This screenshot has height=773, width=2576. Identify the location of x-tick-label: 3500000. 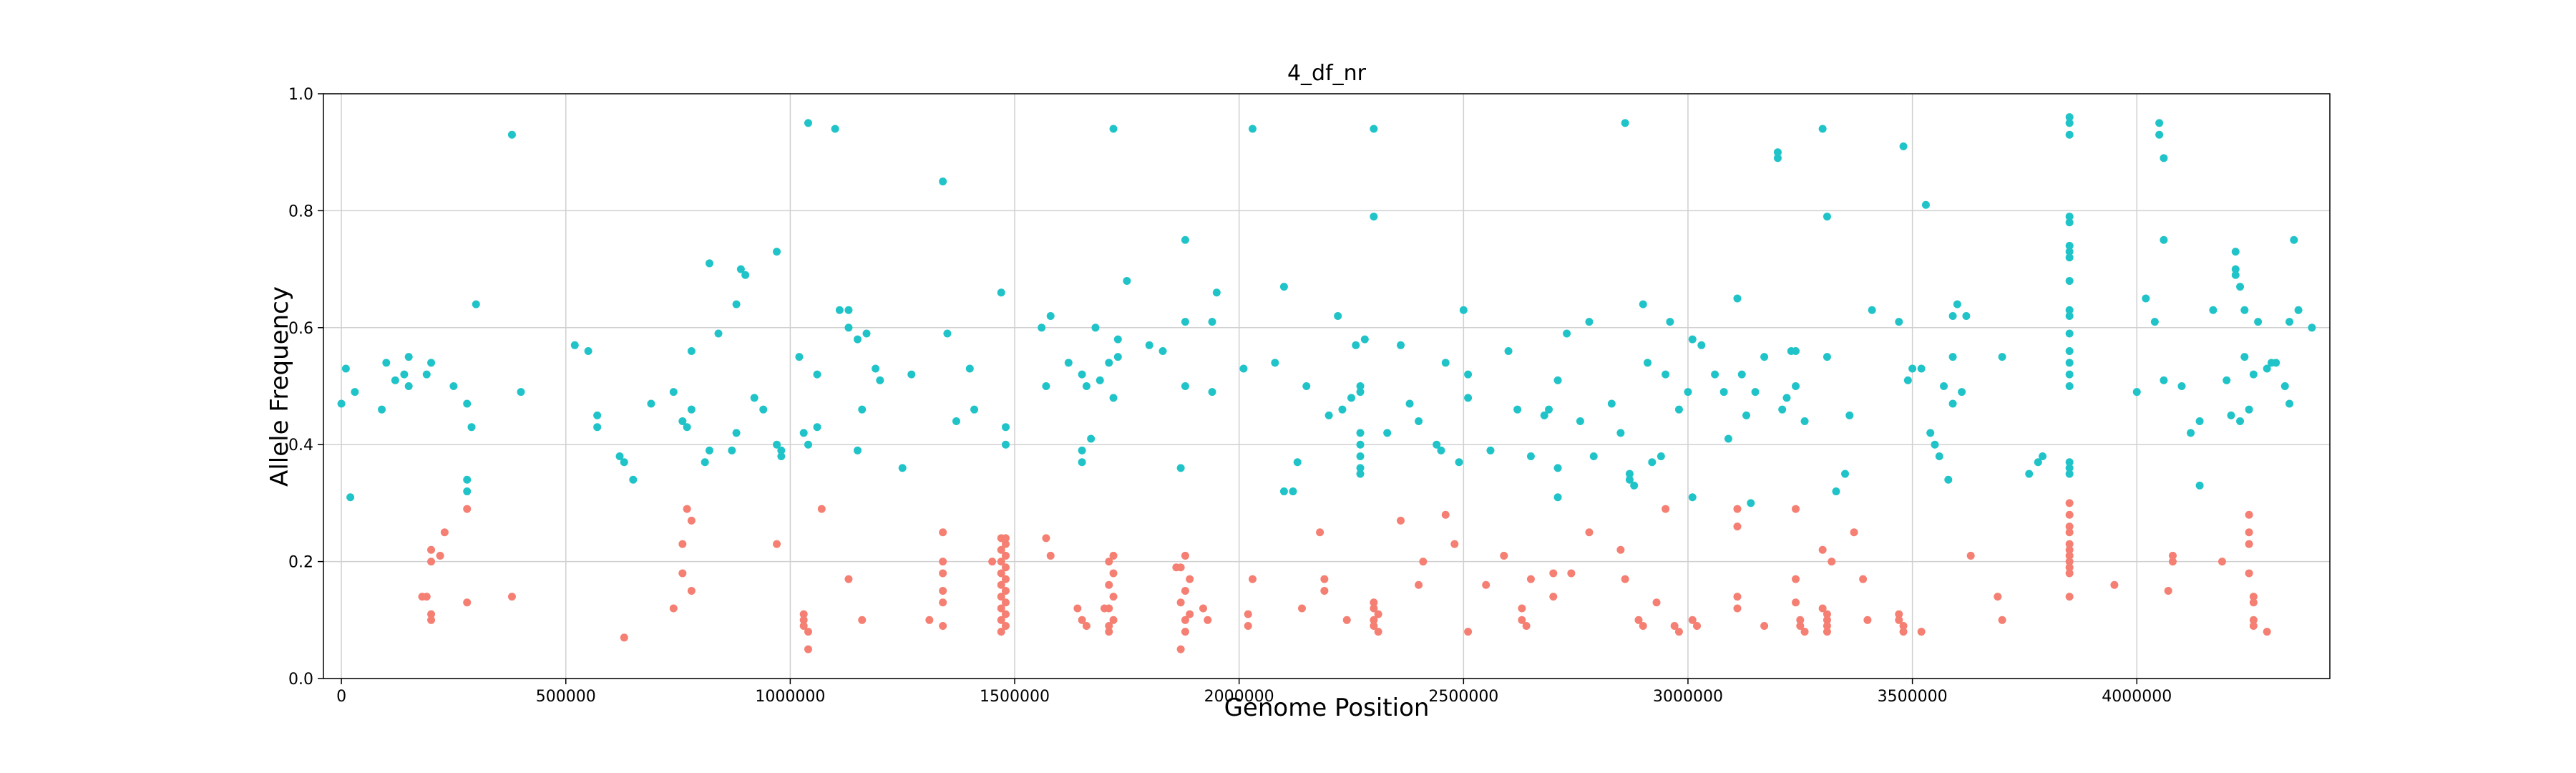
(1913, 697).